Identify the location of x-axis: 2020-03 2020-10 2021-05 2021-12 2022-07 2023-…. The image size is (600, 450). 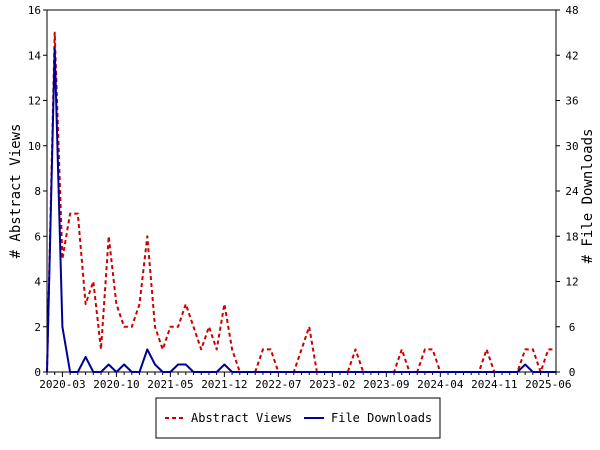
(305, 381).